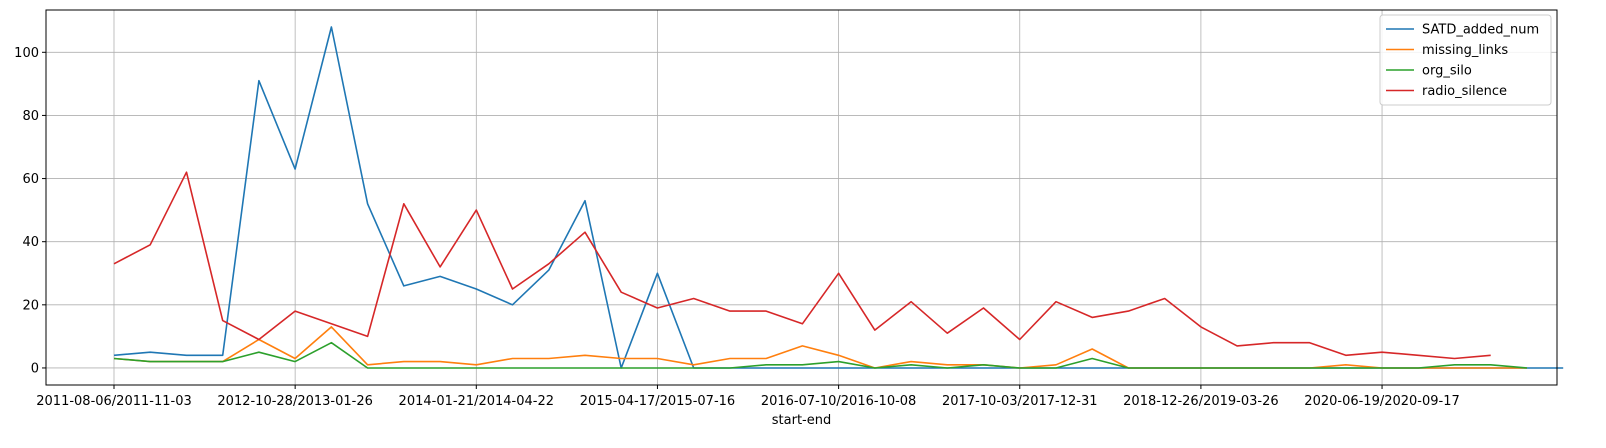  What do you see at coordinates (1464, 91) in the screenshot?
I see `legend-label: radio_silence` at bounding box center [1464, 91].